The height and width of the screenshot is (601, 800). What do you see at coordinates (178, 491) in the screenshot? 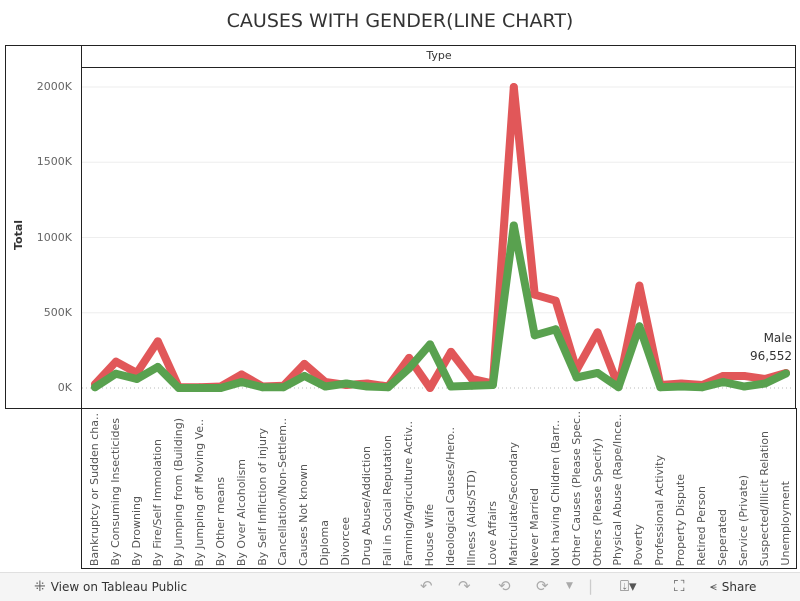
I see `x-tick-label: By Jumping from (Building)` at bounding box center [178, 491].